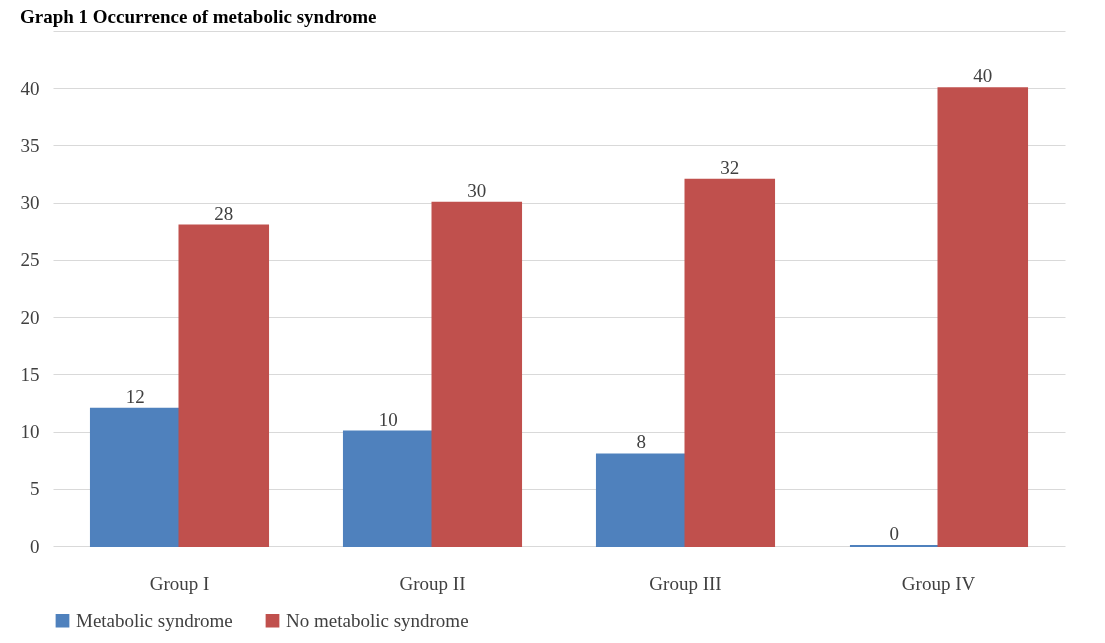 The height and width of the screenshot is (643, 1105). What do you see at coordinates (938, 583) in the screenshot?
I see `x-tick-label: Group IV` at bounding box center [938, 583].